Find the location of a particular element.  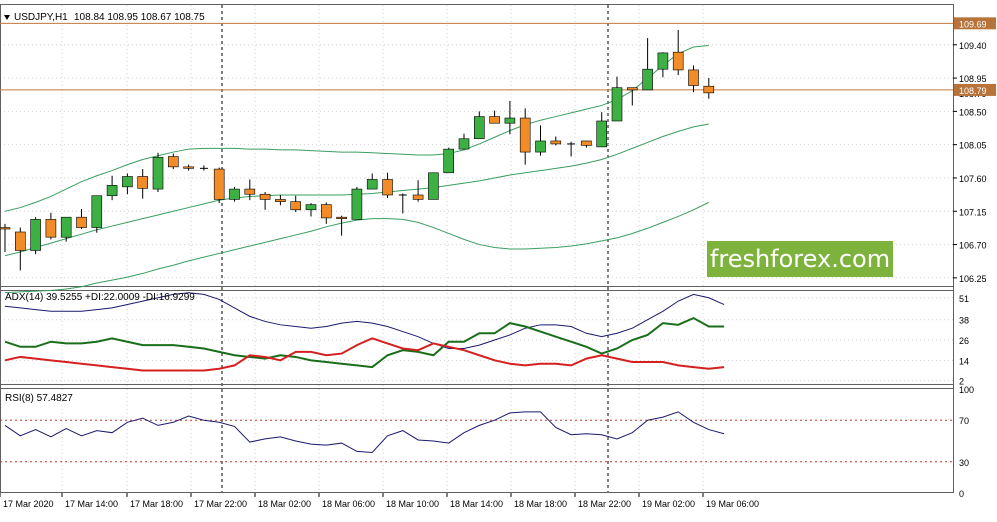

current-price-text: 108.79 is located at coordinates (973, 91).